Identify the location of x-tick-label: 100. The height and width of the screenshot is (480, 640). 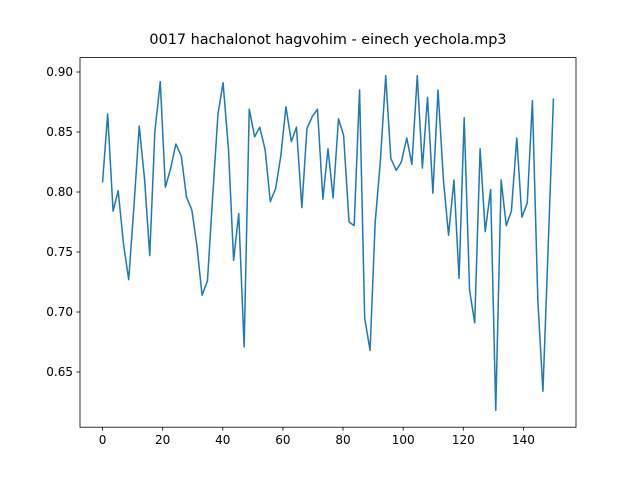
(403, 440).